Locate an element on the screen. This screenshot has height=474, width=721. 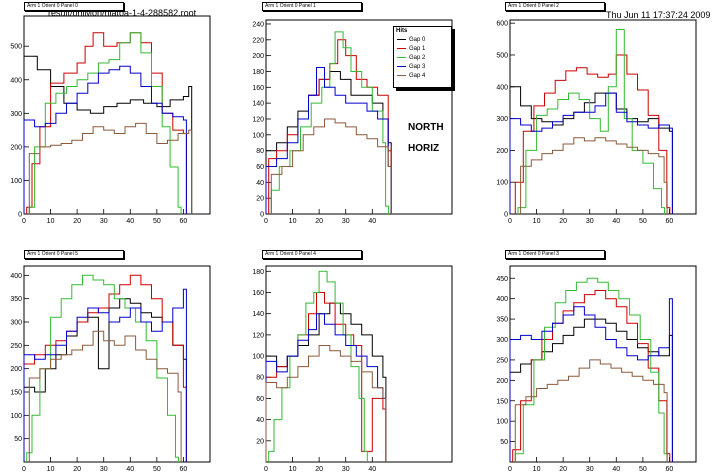
legend-label: Gap 4 is located at coordinates (417, 76).